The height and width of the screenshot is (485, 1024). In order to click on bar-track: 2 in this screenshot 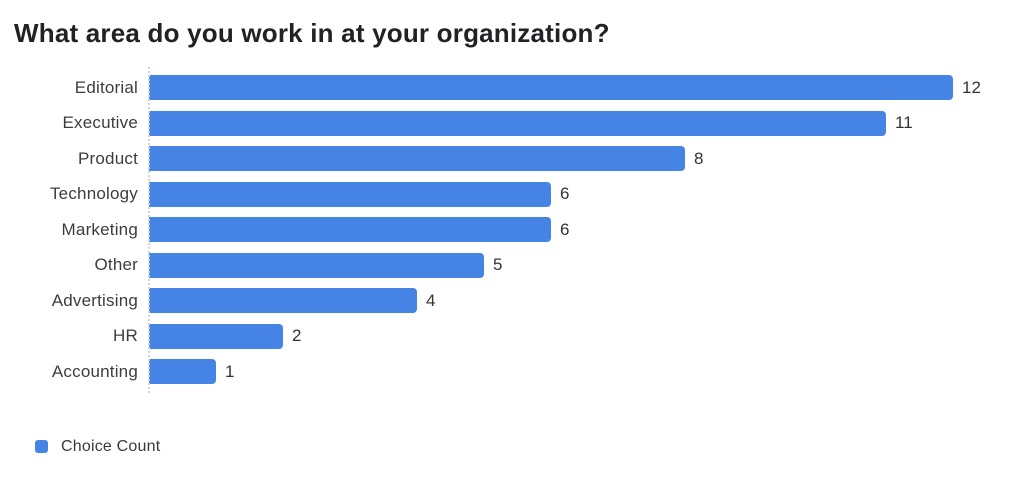, I will do `click(581, 336)`.